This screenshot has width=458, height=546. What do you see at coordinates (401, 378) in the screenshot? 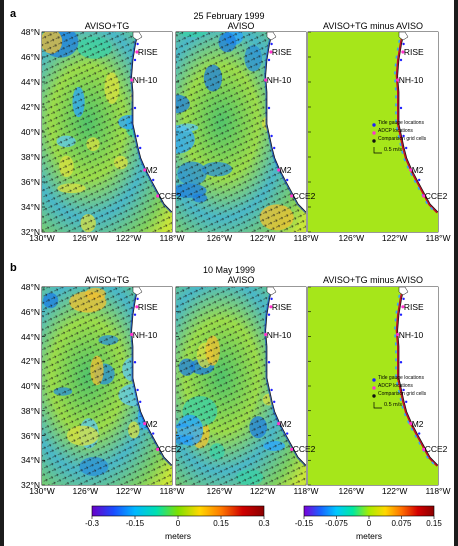
I see `legend-item: Tide gauge locations` at bounding box center [401, 378].